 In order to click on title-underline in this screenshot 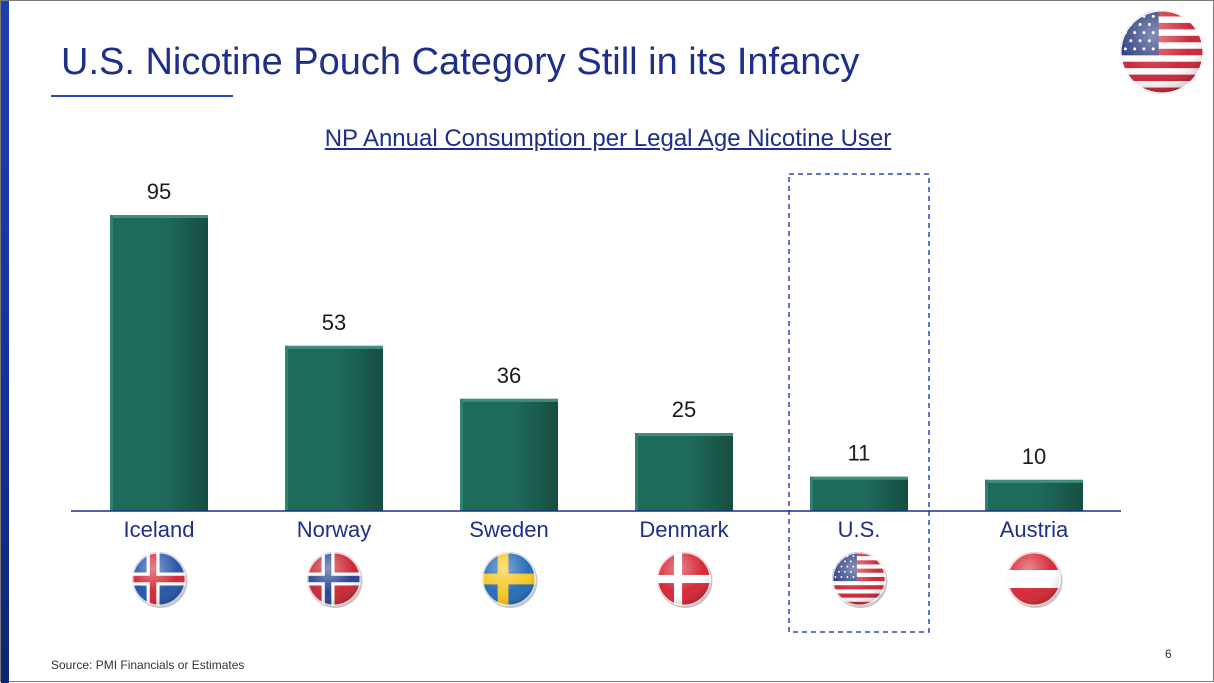, I will do `click(142, 96)`.